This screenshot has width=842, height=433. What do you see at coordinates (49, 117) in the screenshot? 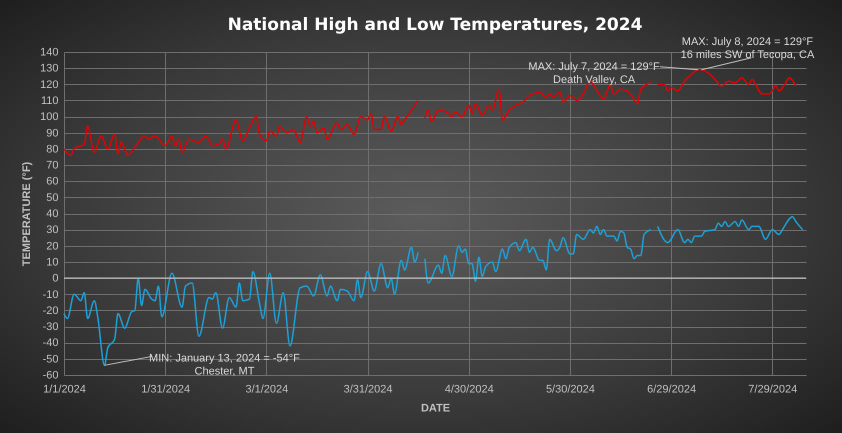
I see `y-tick-label: 100` at bounding box center [49, 117].